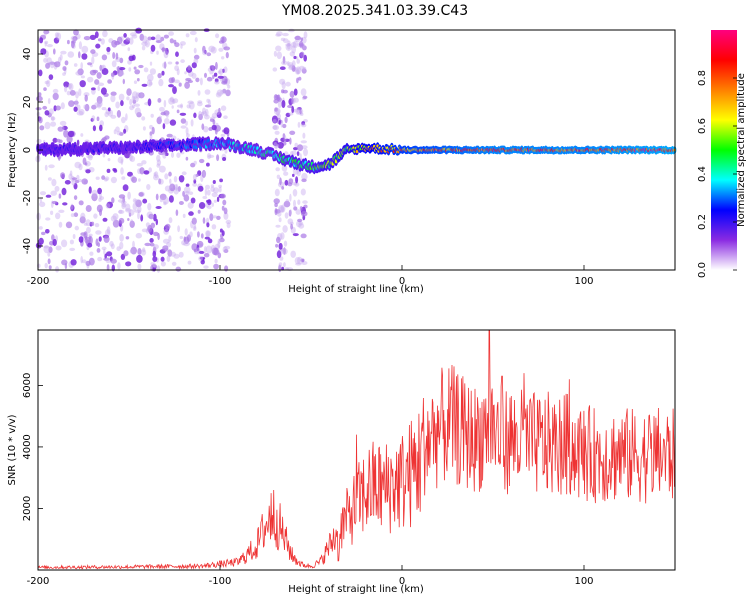 Image resolution: width=750 pixels, height=600 pixels. I want to click on x-tick-label: 100, so click(583, 281).